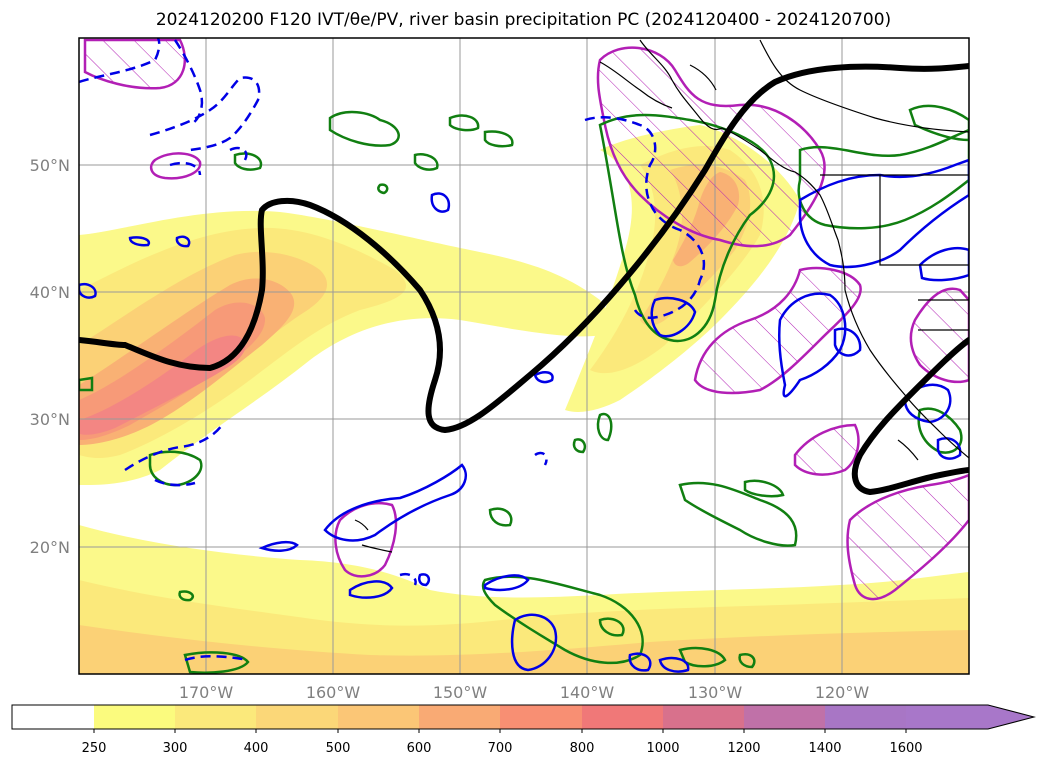 This screenshot has height=767, width=1047. Describe the element at coordinates (662, 748) in the screenshot. I see `colorbar-label-1000: 1000` at that location.